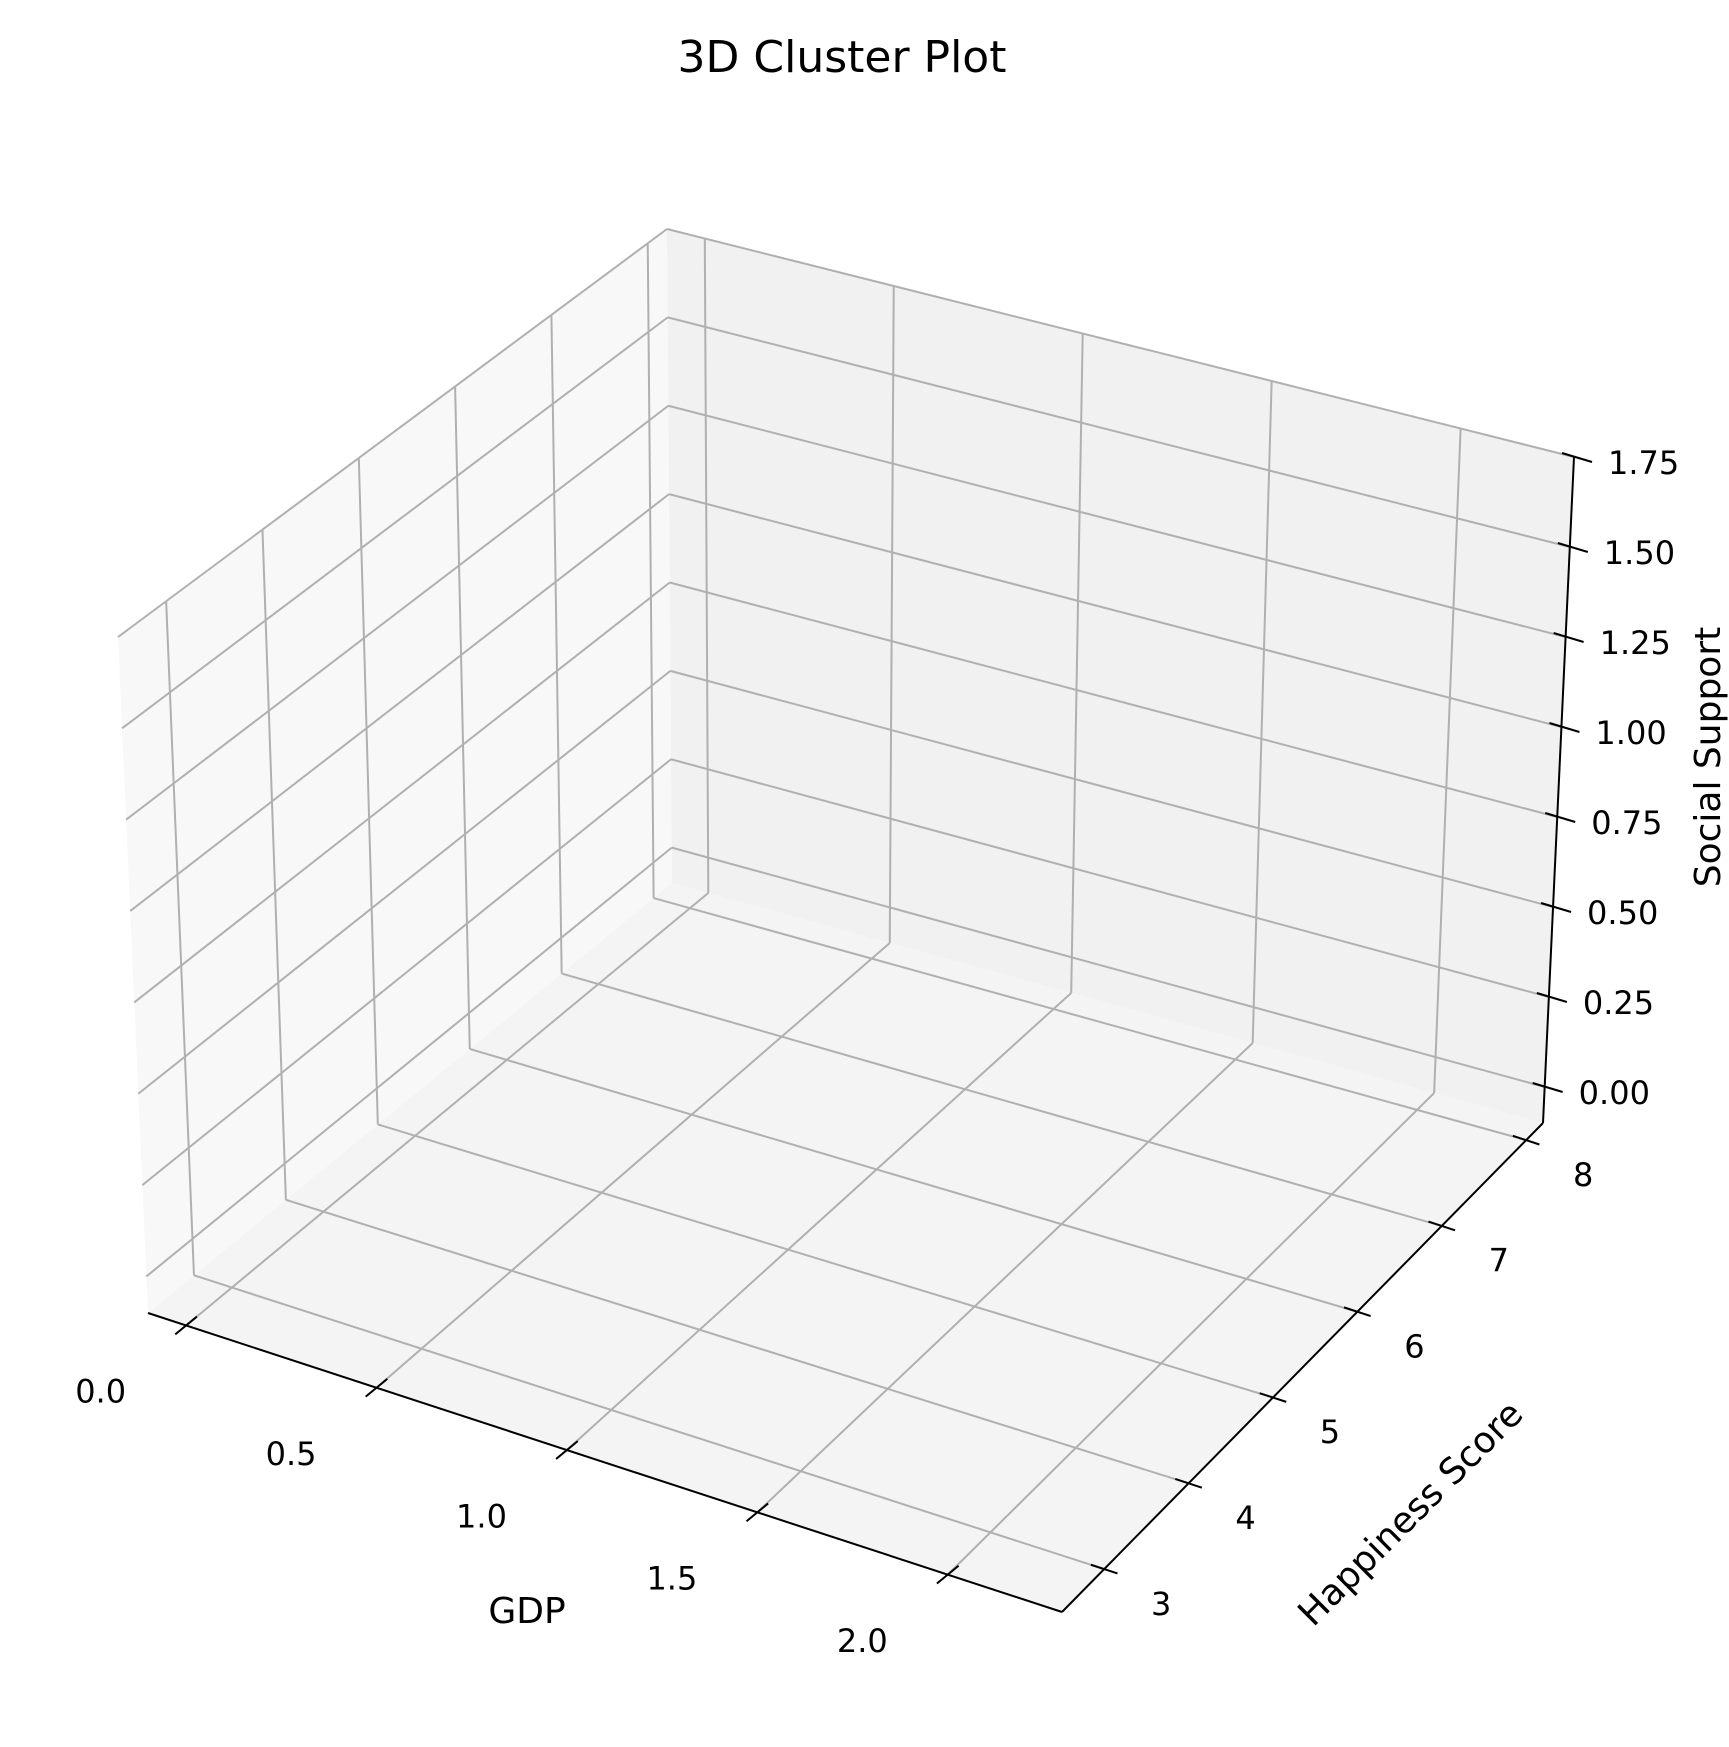  I want to click on chart-title: 3D Cluster Plot, so click(842, 57).